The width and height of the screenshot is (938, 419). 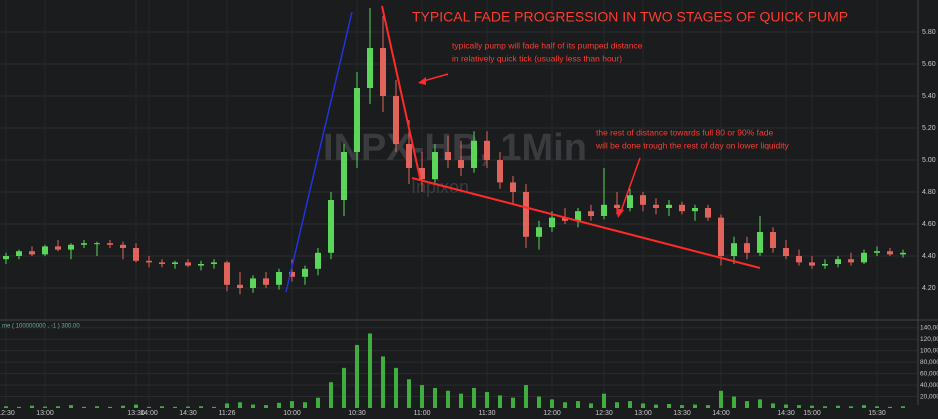 I want to click on pump-line, so click(x=319, y=152).